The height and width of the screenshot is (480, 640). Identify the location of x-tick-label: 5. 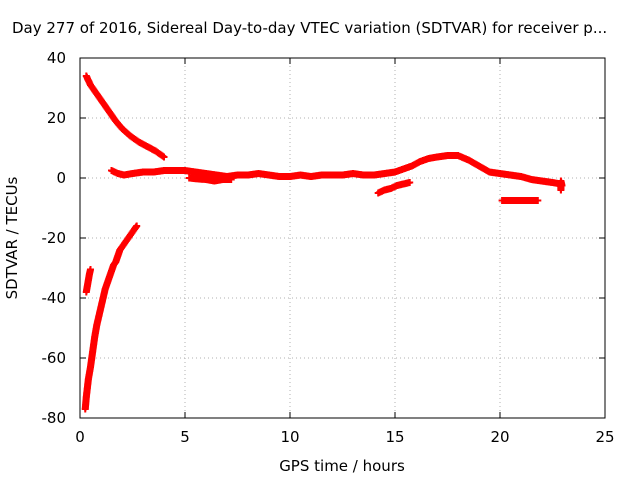
(185, 437).